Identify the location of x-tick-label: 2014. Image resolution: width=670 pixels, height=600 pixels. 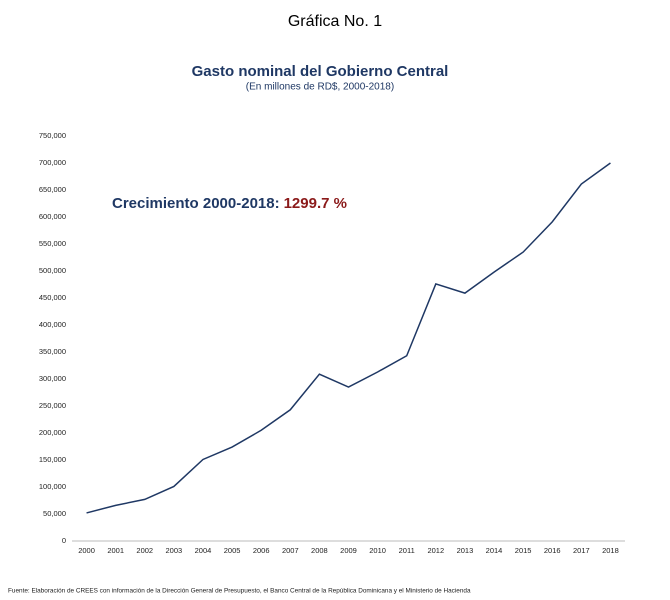
(494, 550).